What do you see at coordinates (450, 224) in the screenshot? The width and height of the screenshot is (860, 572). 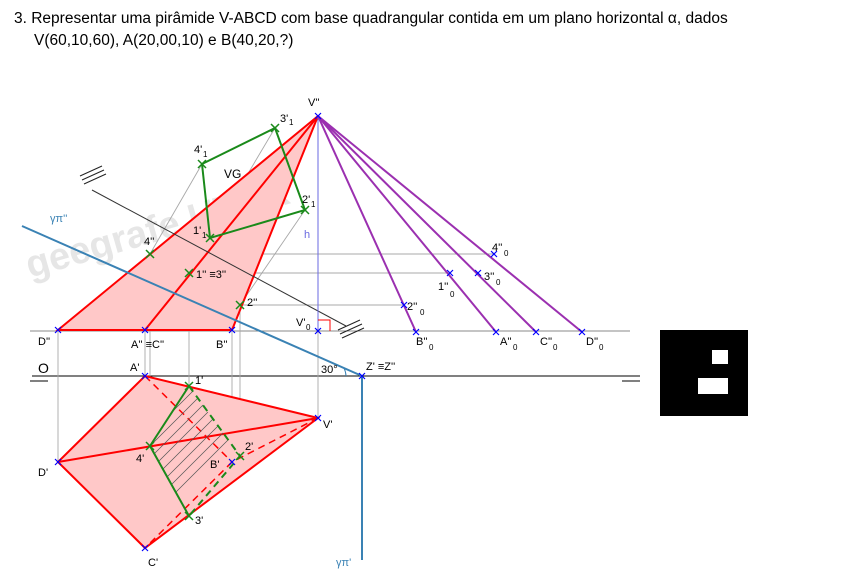 I see `revolution-lines` at bounding box center [450, 224].